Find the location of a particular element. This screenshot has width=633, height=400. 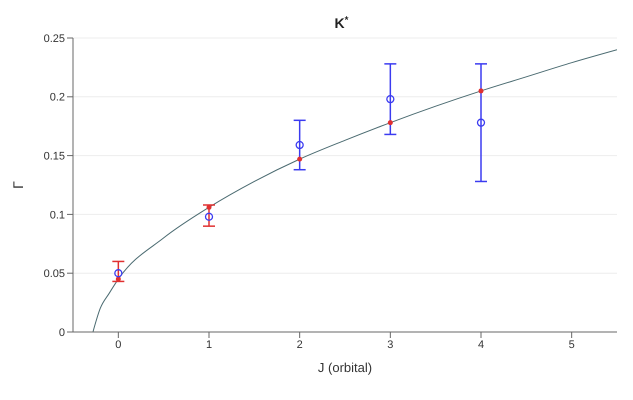

y-axis-title: Γ is located at coordinates (18, 184).